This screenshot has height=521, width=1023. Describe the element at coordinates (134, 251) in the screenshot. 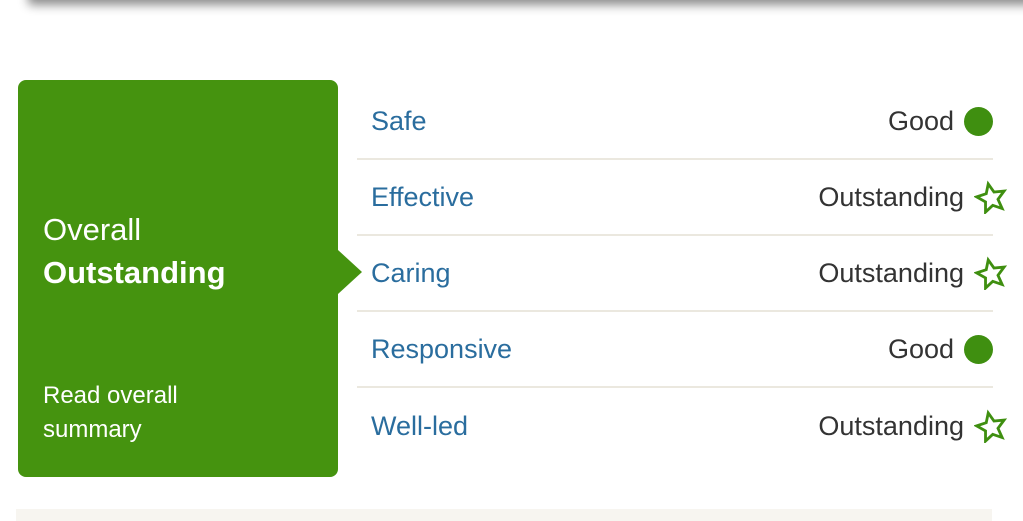

I see `overall-rating-title: Overall Outstanding` at that location.